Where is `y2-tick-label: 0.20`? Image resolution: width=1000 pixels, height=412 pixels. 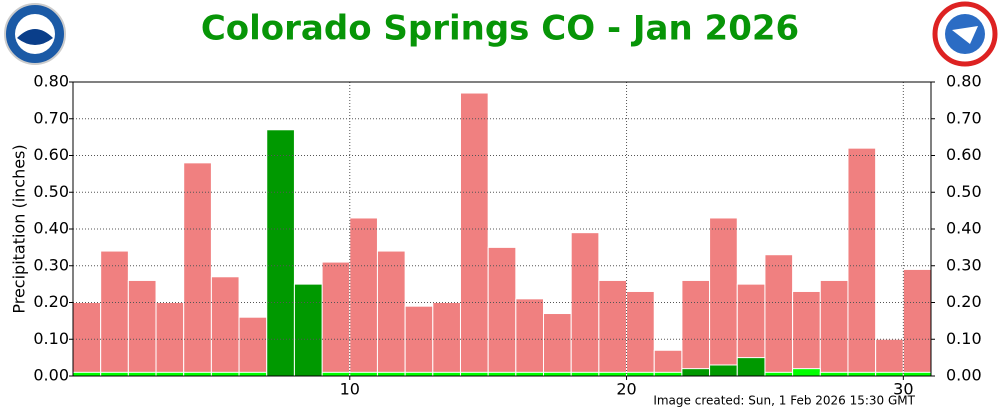
y2-tick-label: 0.20 is located at coordinates (964, 301).